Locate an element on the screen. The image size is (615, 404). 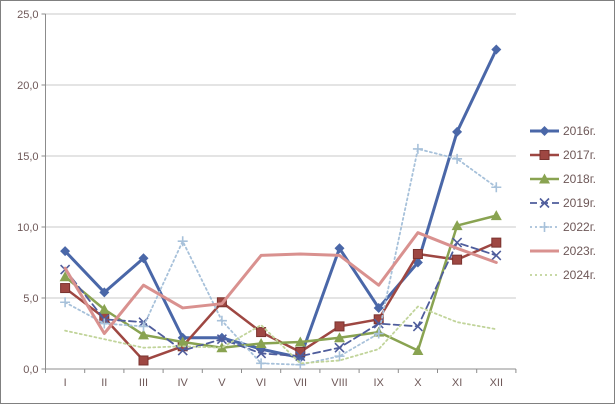
data-point-2016г.-VIII is located at coordinates (339, 248).